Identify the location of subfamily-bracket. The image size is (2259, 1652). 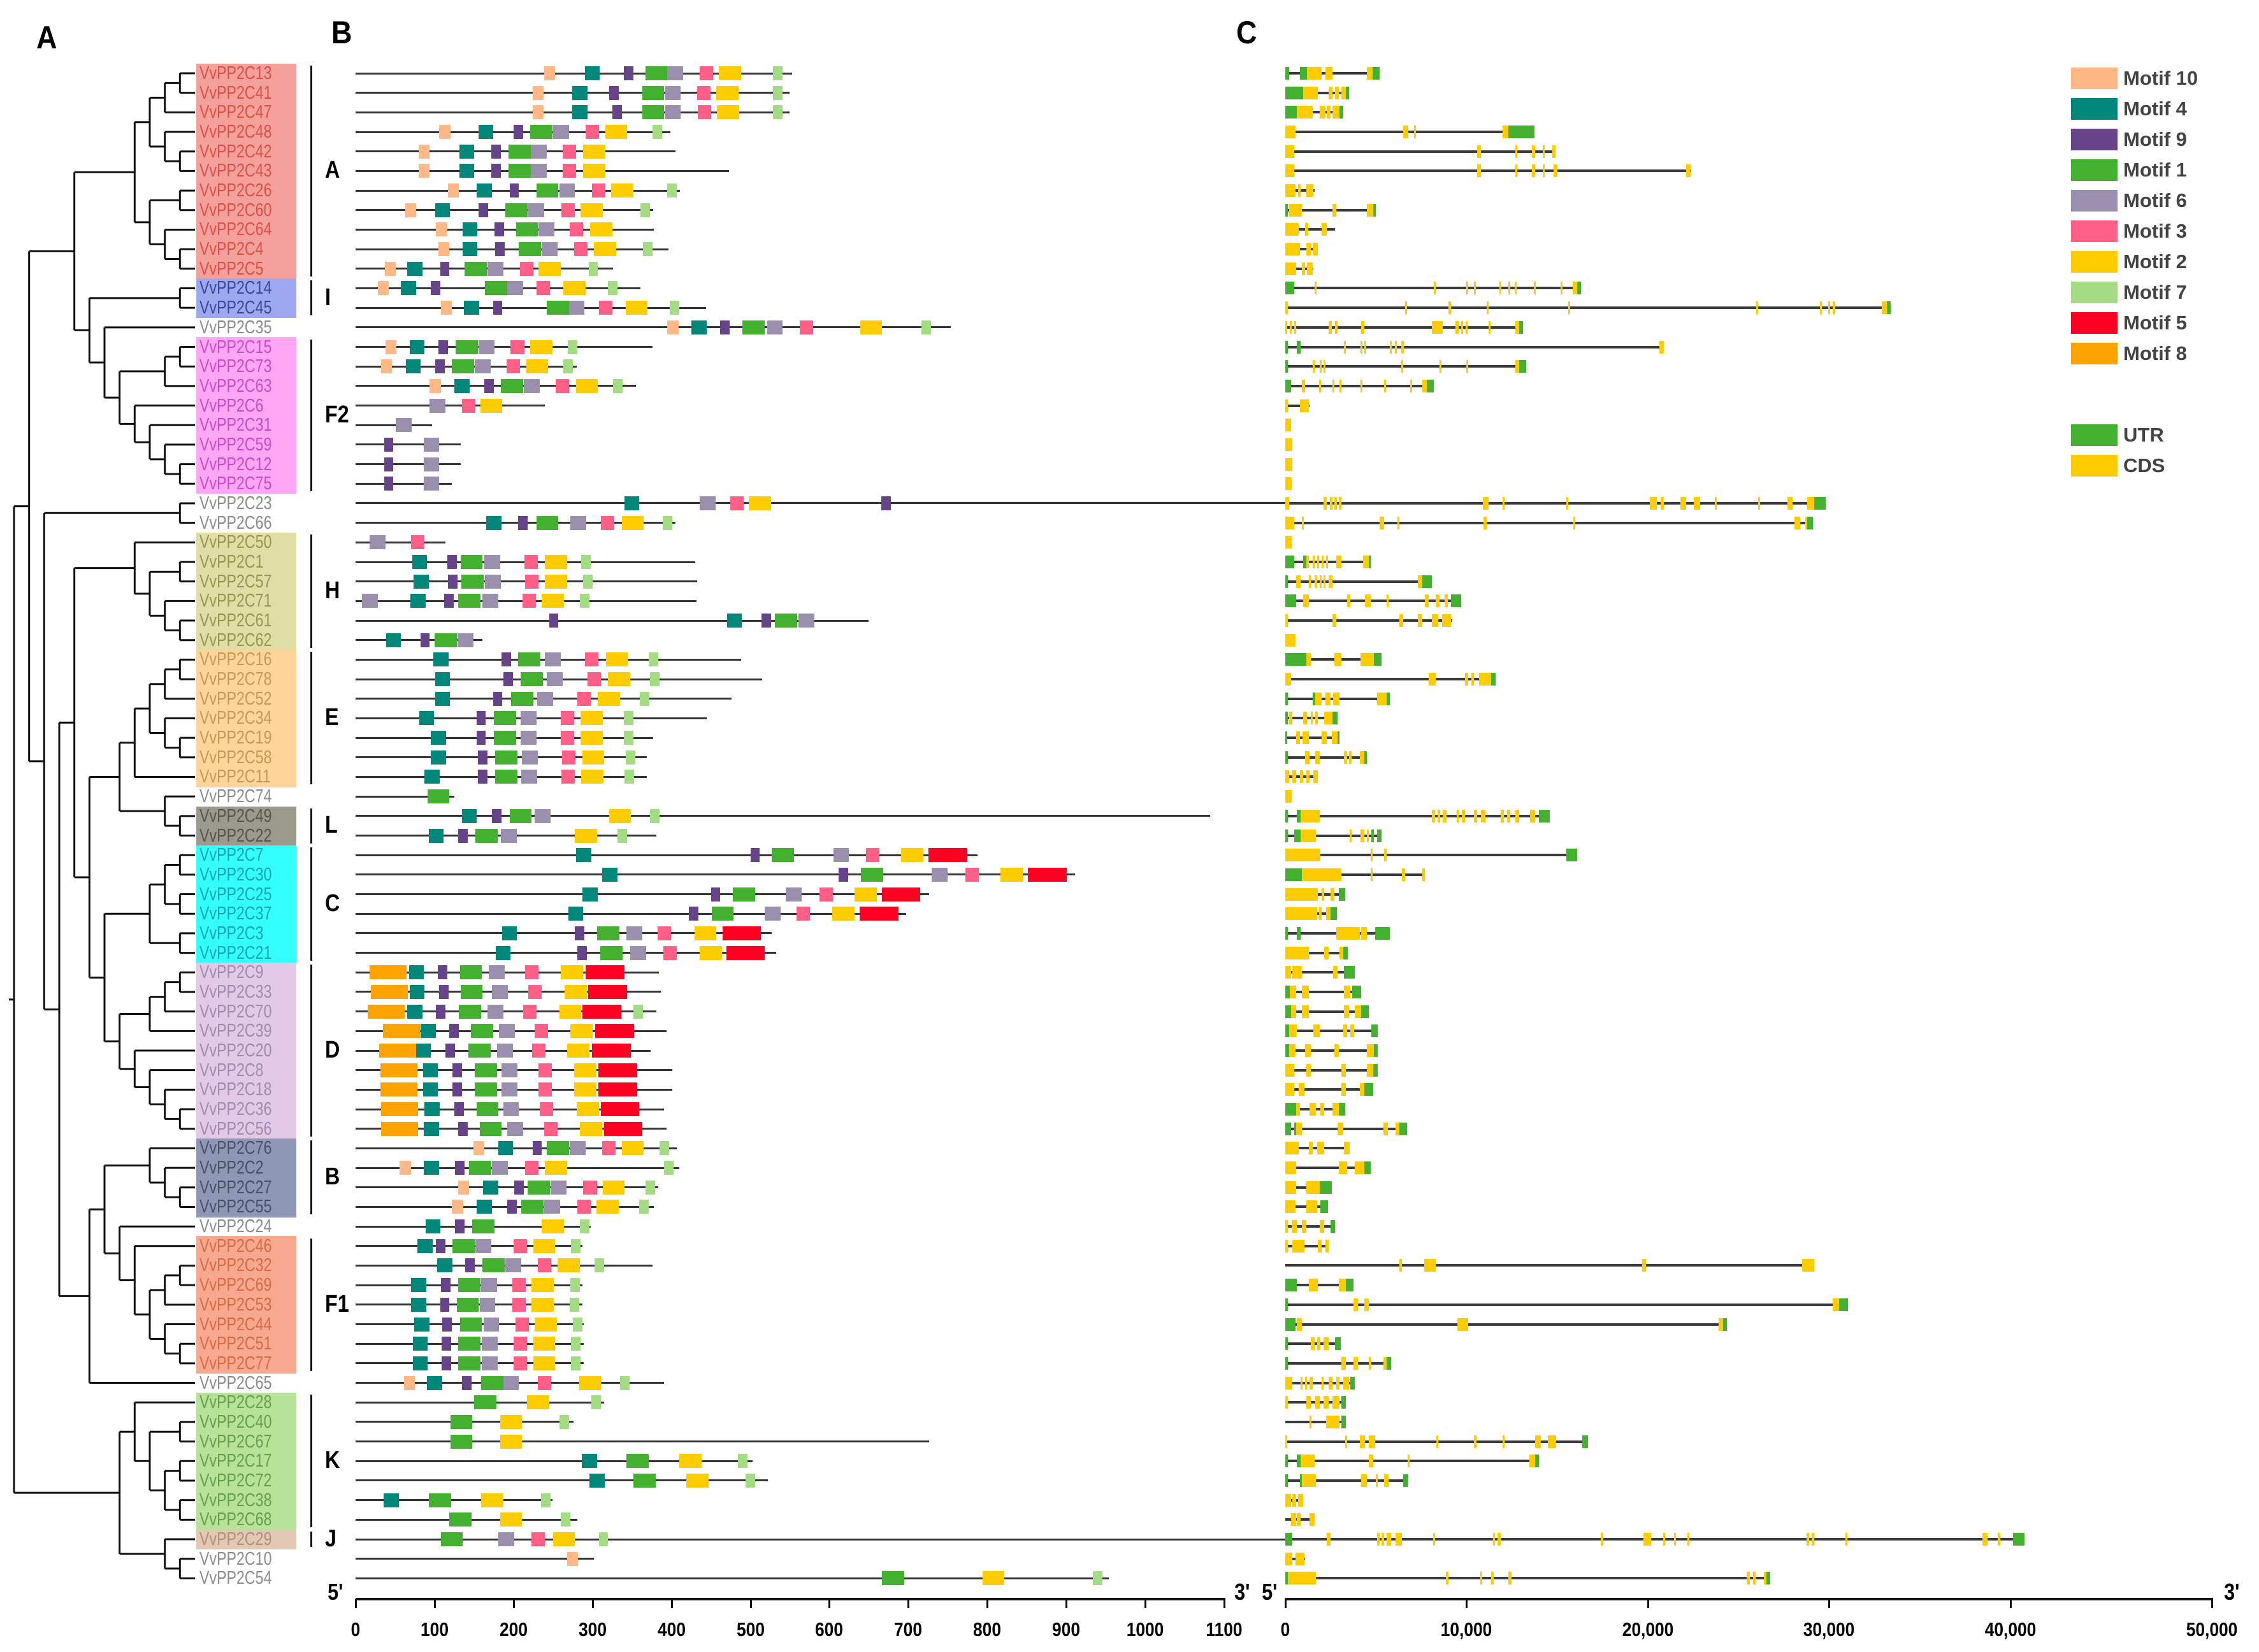
(311, 415).